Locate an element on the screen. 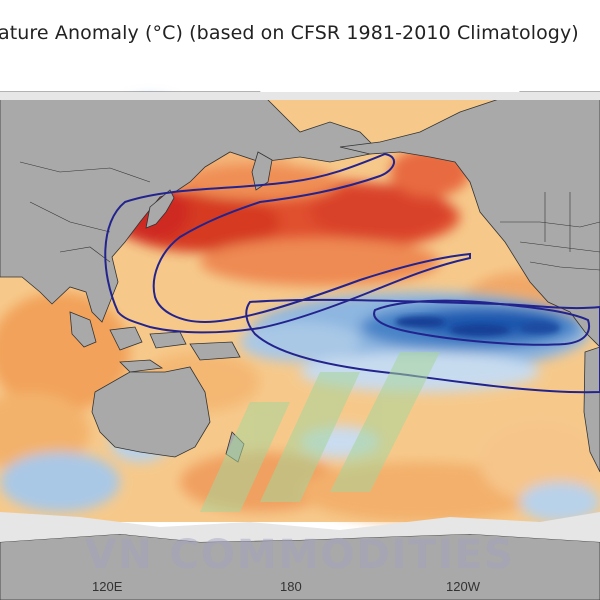 The width and height of the screenshot is (600, 600). lon-tick-label: 120W is located at coordinates (463, 586).